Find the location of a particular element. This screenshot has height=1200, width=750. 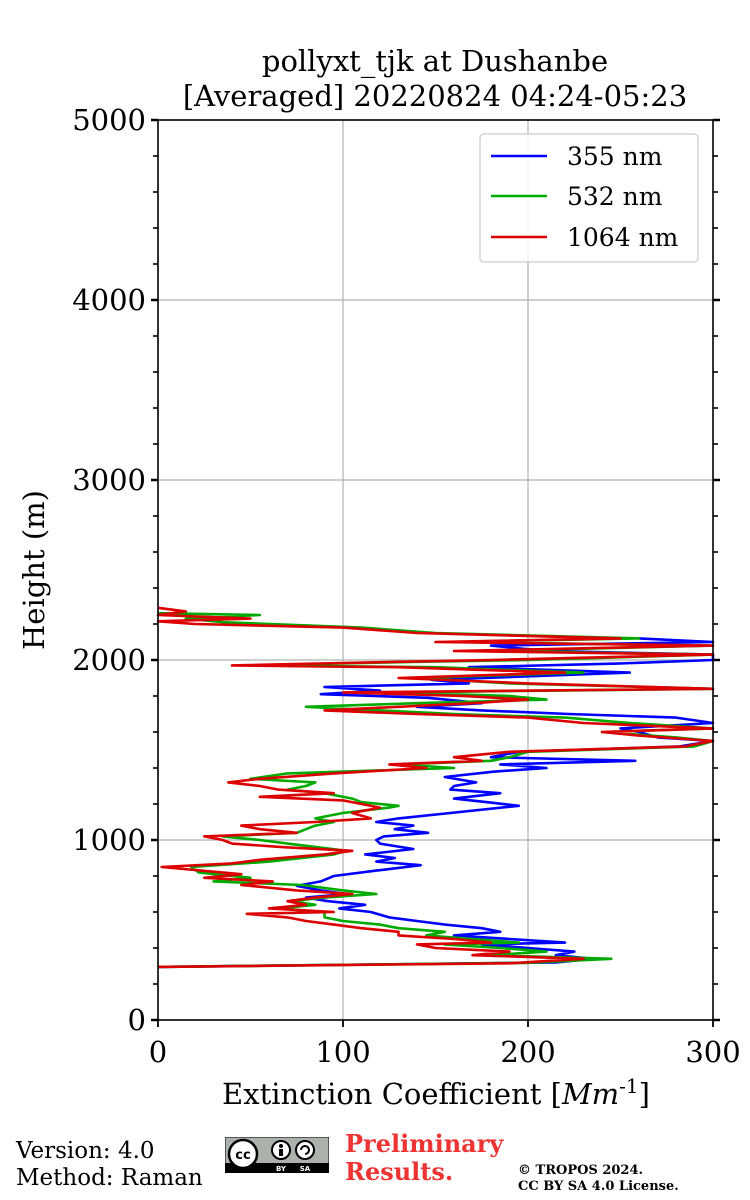

x-axis-label-text: Extinction Coefficient [ is located at coordinates (392, 1094).